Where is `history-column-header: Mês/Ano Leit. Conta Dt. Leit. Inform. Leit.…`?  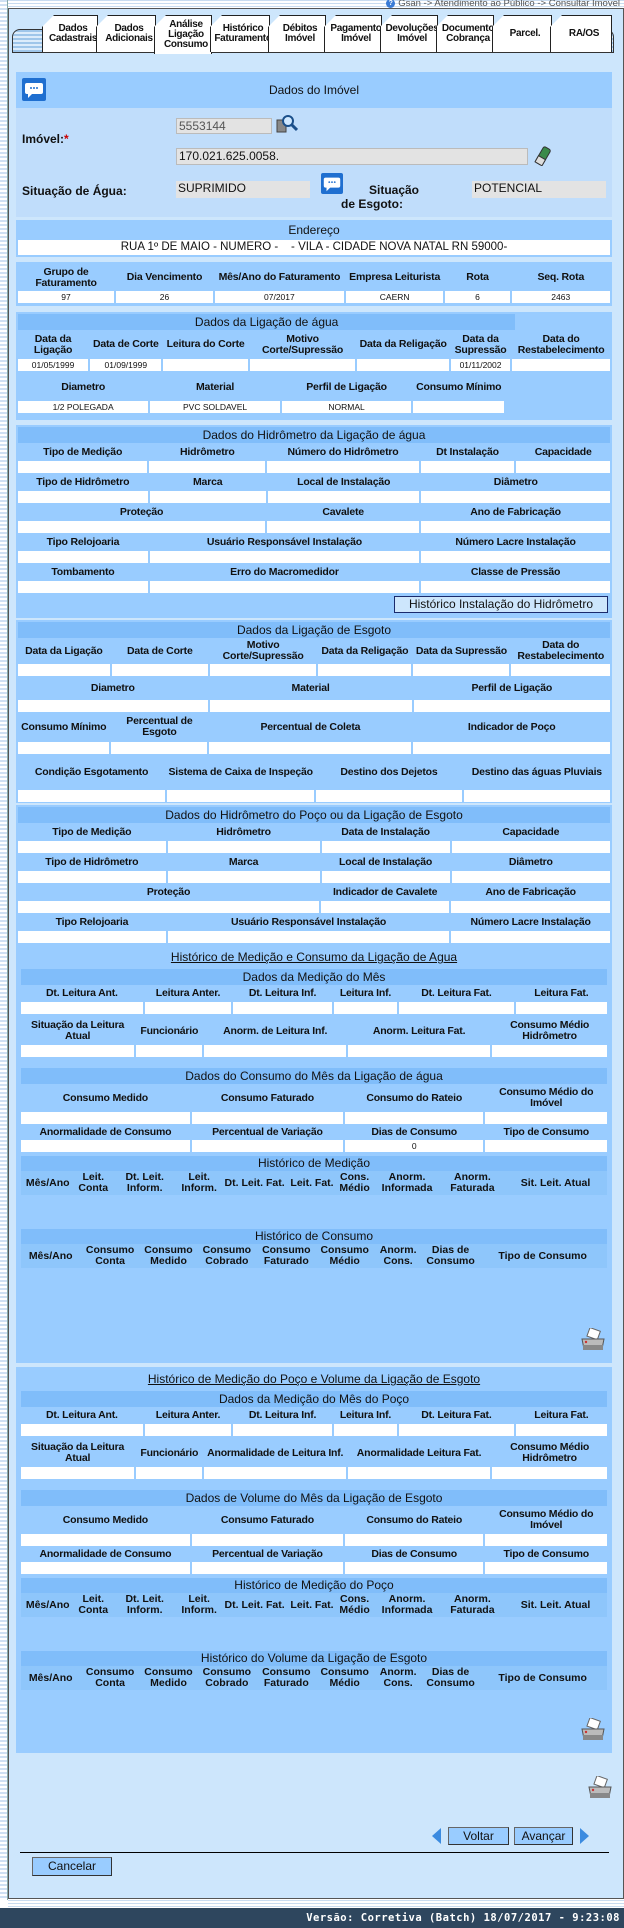
history-column-header: Mês/Ano Leit. Conta Dt. Leit. Inform. Leit.… is located at coordinates (314, 1605).